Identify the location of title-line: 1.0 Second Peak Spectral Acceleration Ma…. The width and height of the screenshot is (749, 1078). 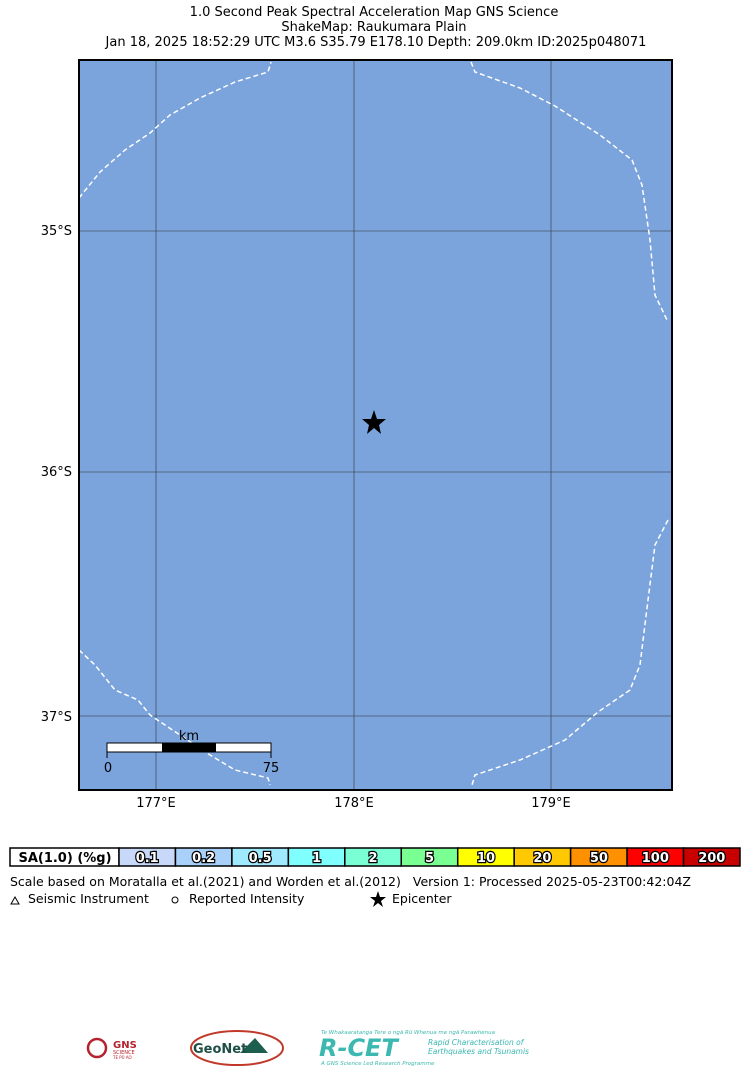
(374, 12).